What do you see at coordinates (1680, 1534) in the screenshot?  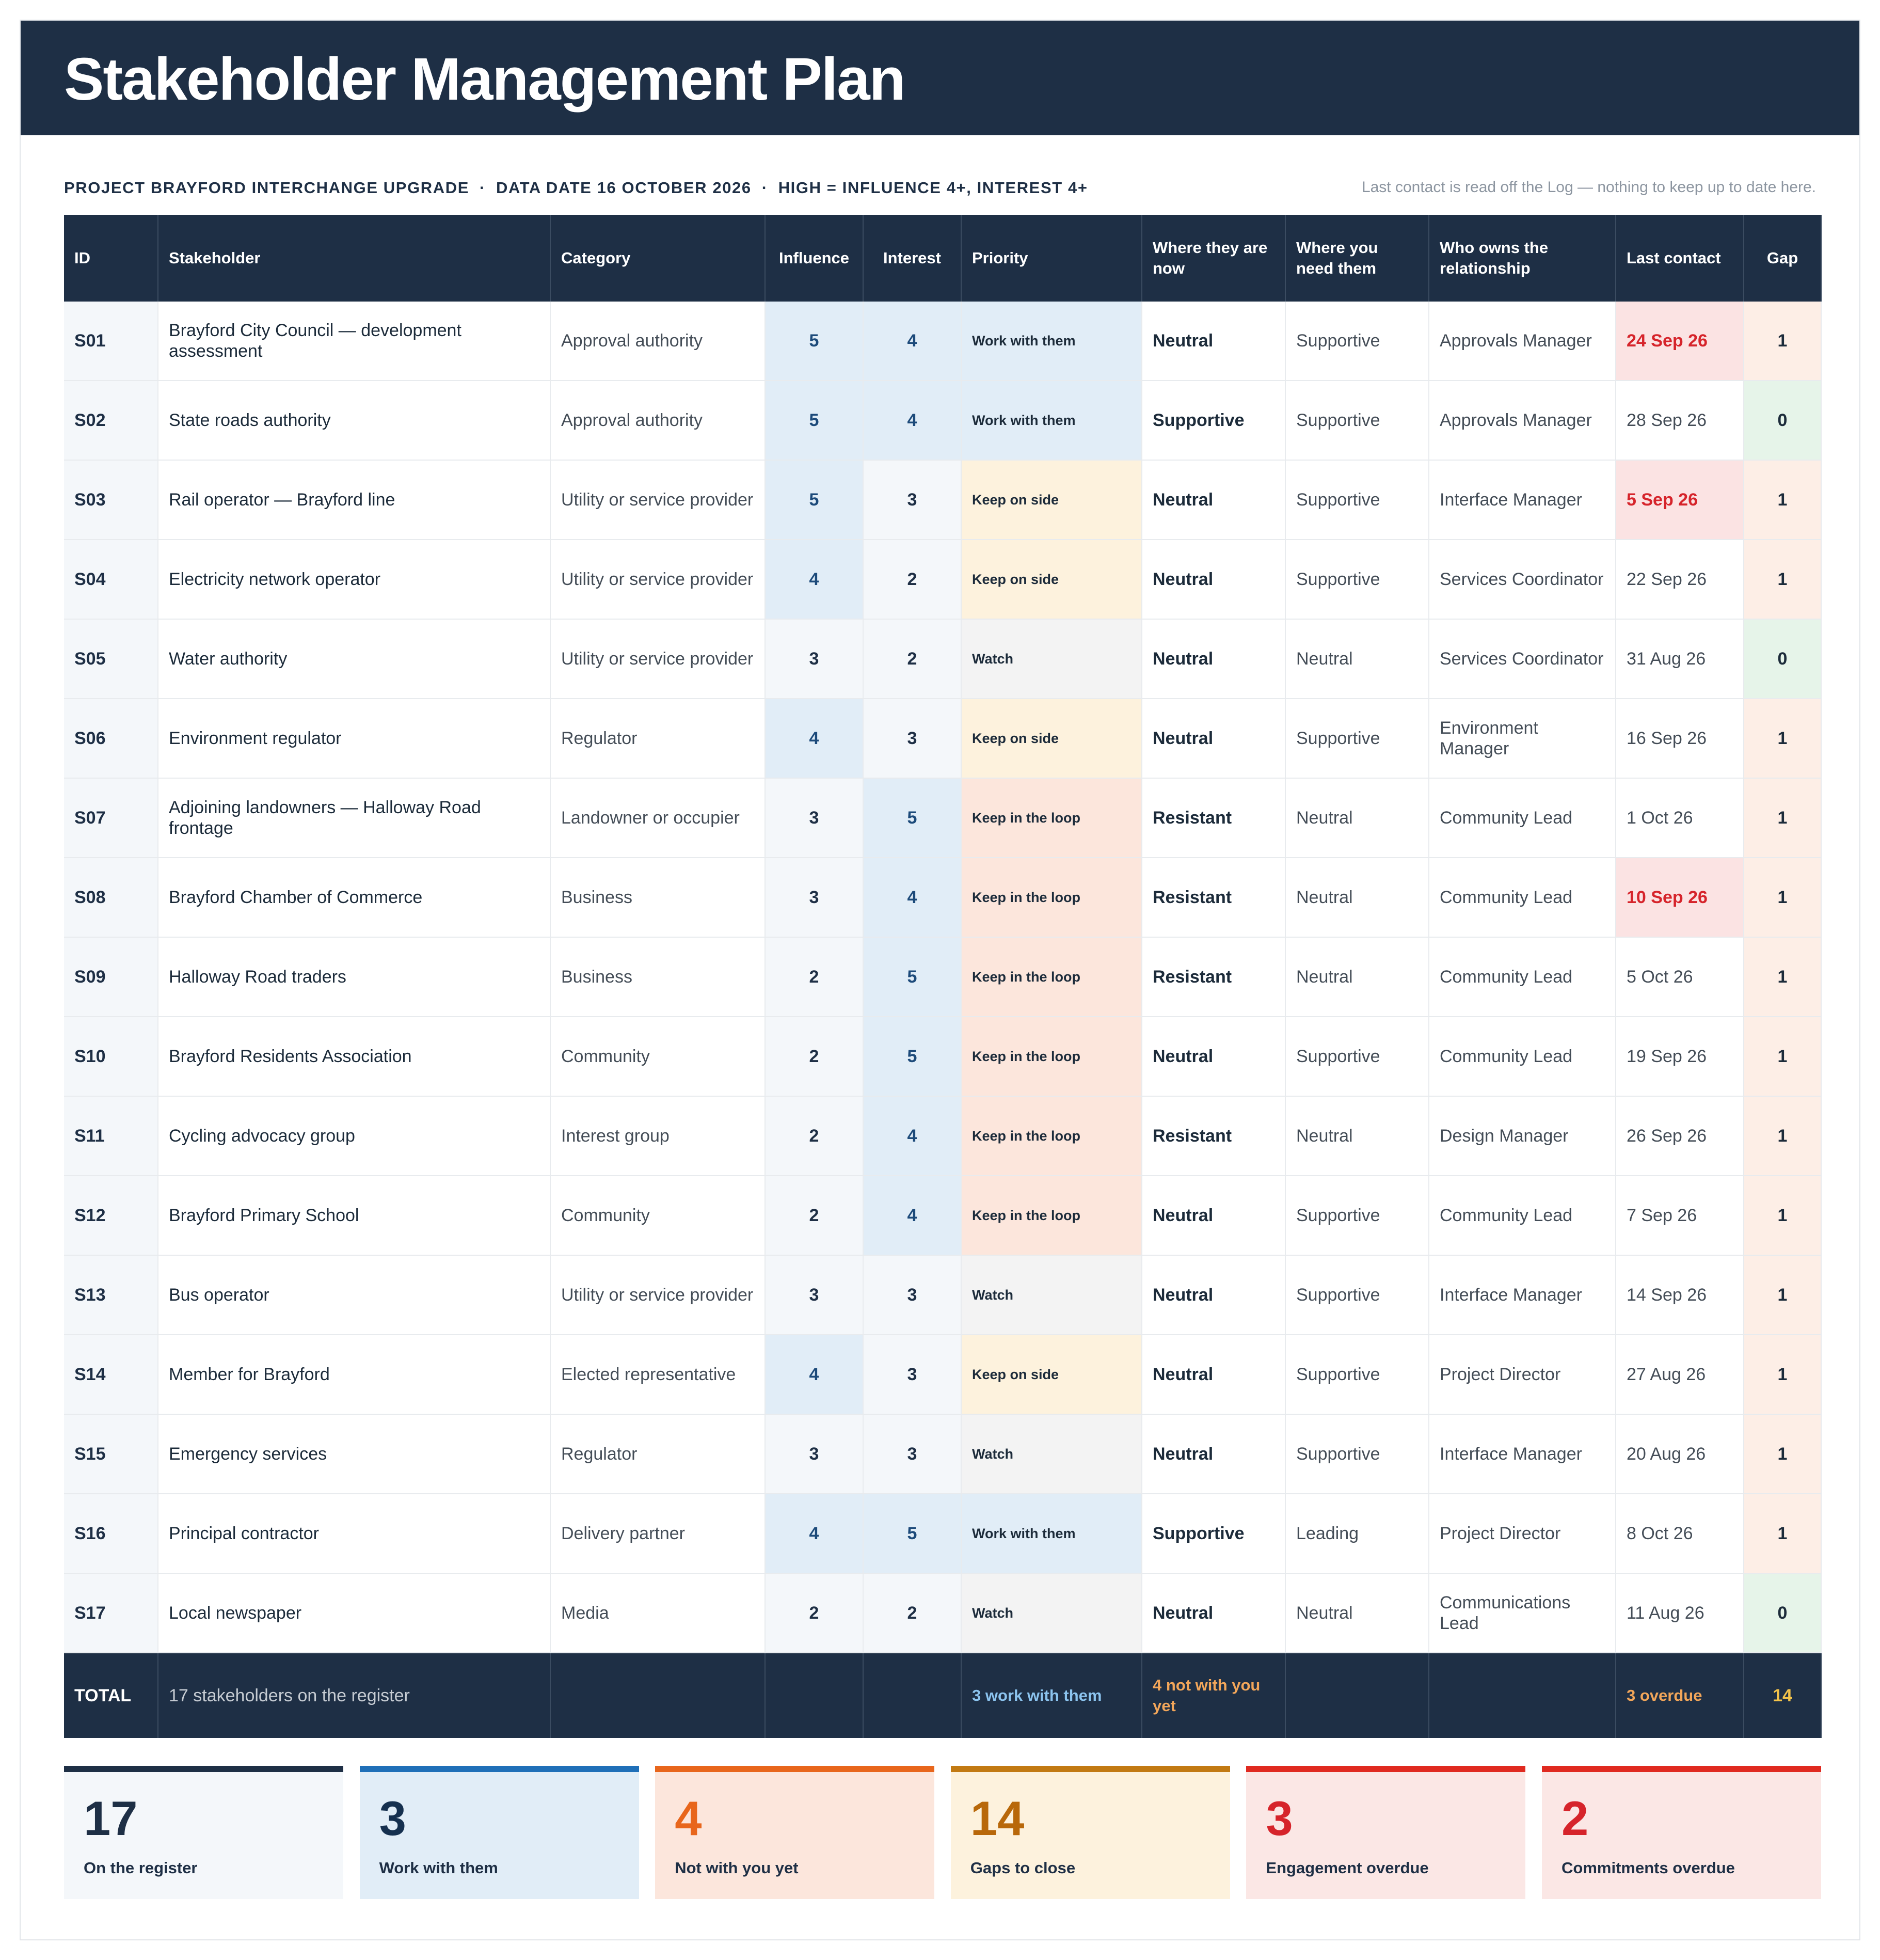 I see `last-contact: 8 Oct 26` at bounding box center [1680, 1534].